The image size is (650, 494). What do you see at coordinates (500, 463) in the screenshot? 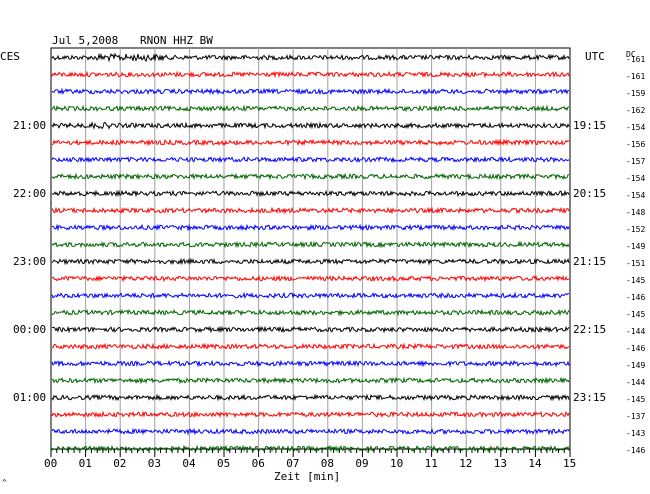
I see `x-tick-label: 13` at bounding box center [500, 463].